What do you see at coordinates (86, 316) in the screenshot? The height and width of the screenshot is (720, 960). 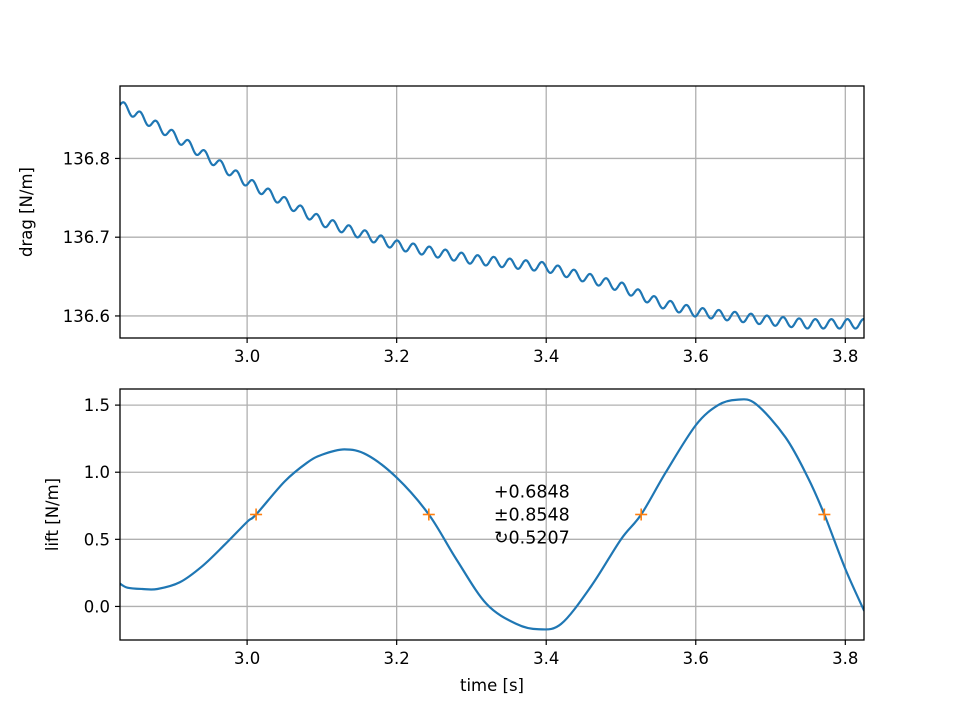 I see `y-tick-label: 136.6` at bounding box center [86, 316].